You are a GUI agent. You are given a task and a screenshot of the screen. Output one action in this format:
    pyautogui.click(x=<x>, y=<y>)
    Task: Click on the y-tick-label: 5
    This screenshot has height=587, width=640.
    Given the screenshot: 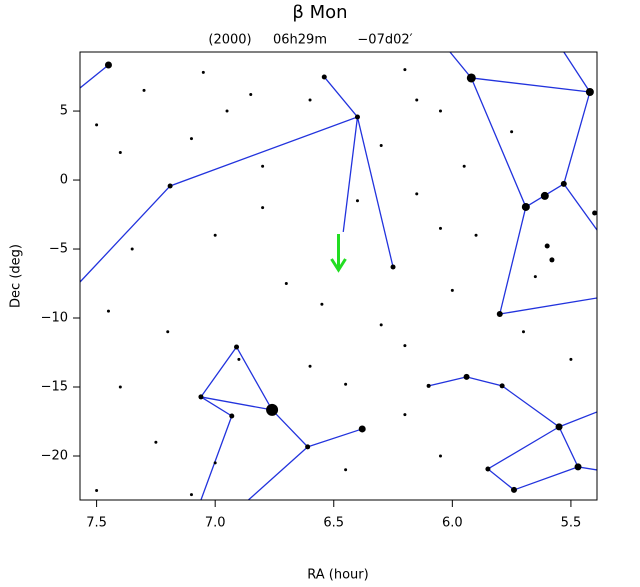 What is the action you would take?
    pyautogui.click(x=64, y=111)
    